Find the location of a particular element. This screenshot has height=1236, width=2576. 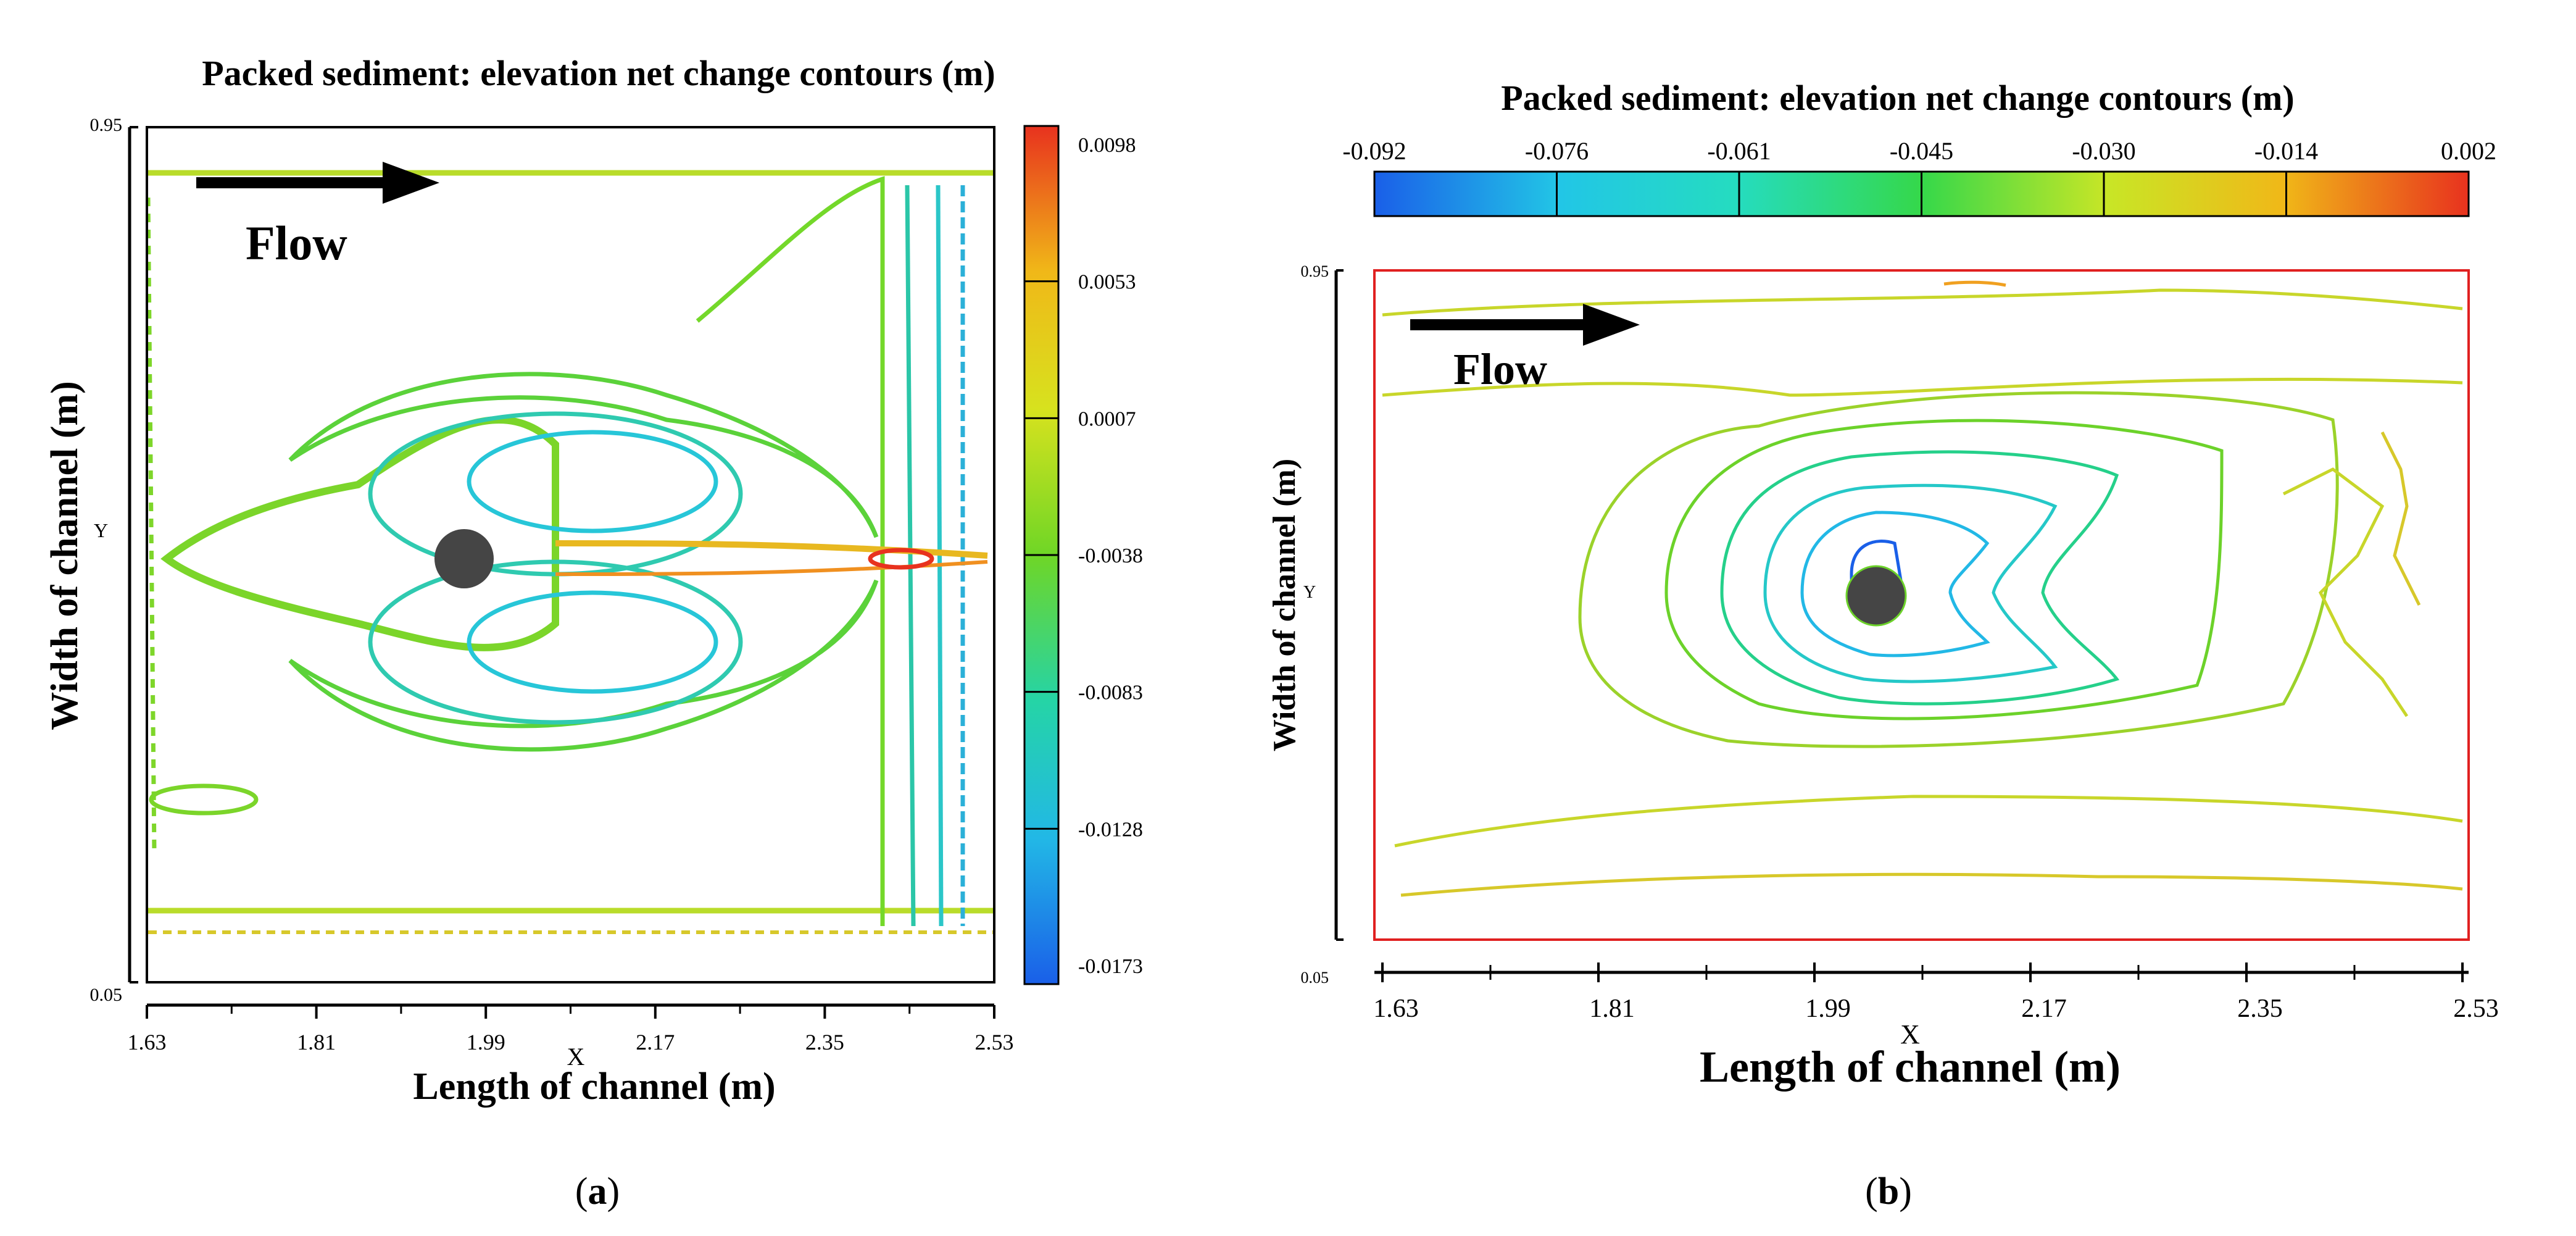

panel-b-y-axis: 0.05 0.95 Y Width of channel (m) is located at coordinates (1305, 624).